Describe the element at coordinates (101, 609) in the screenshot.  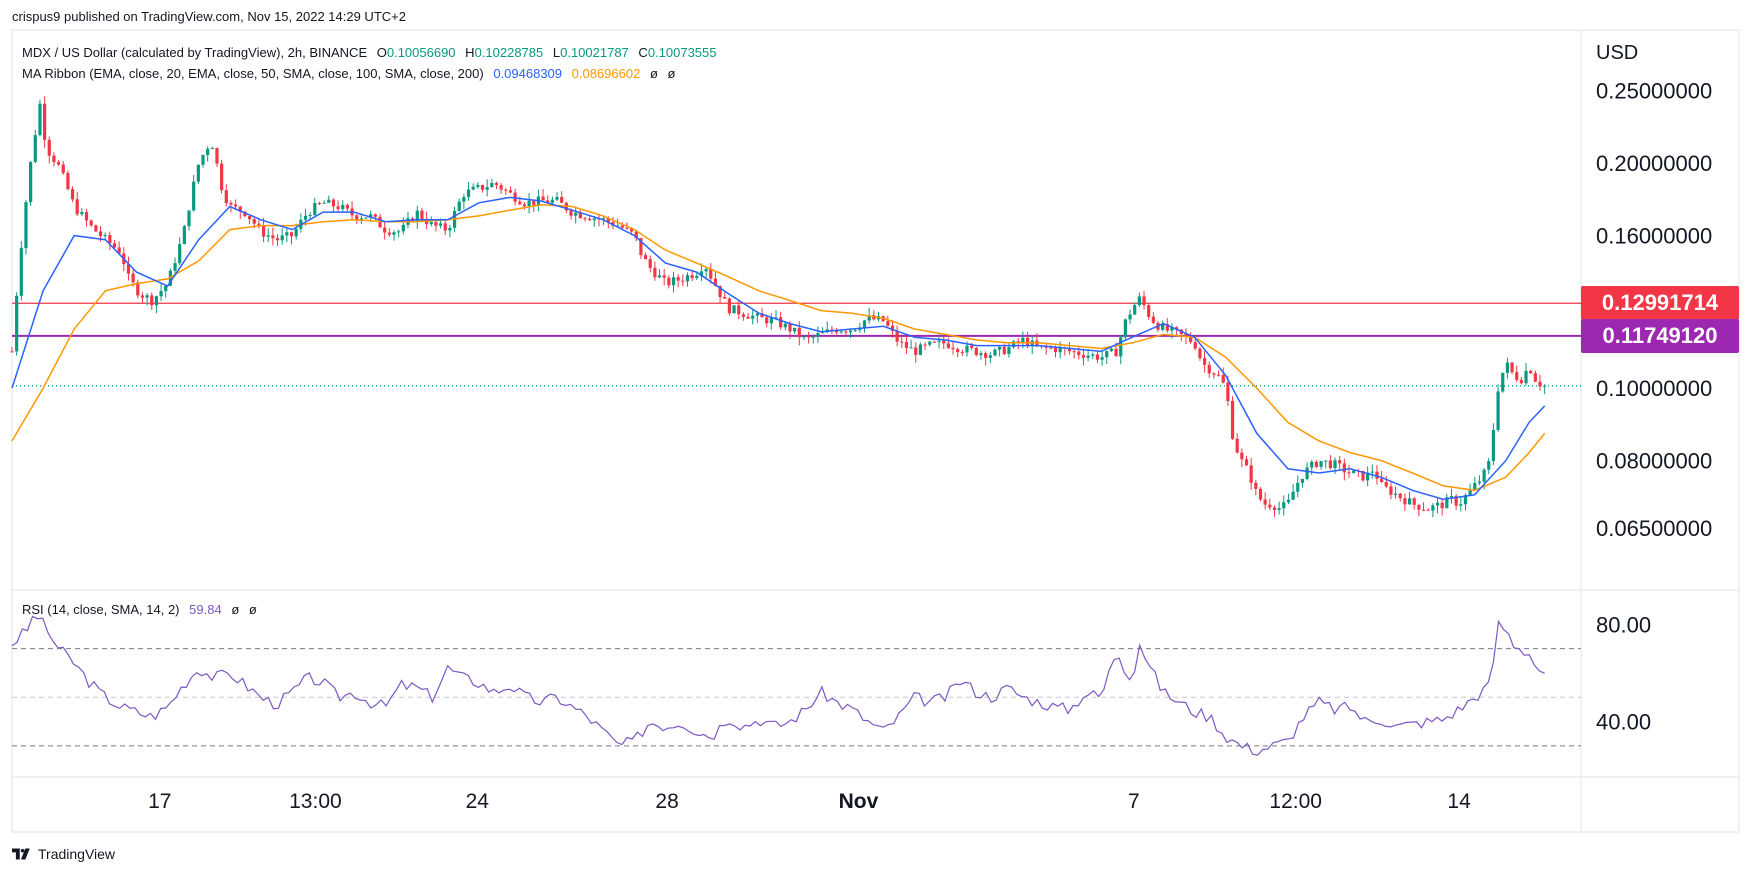
I see `rsi-label: RSI (14, close, SMA, 14, 2)` at that location.